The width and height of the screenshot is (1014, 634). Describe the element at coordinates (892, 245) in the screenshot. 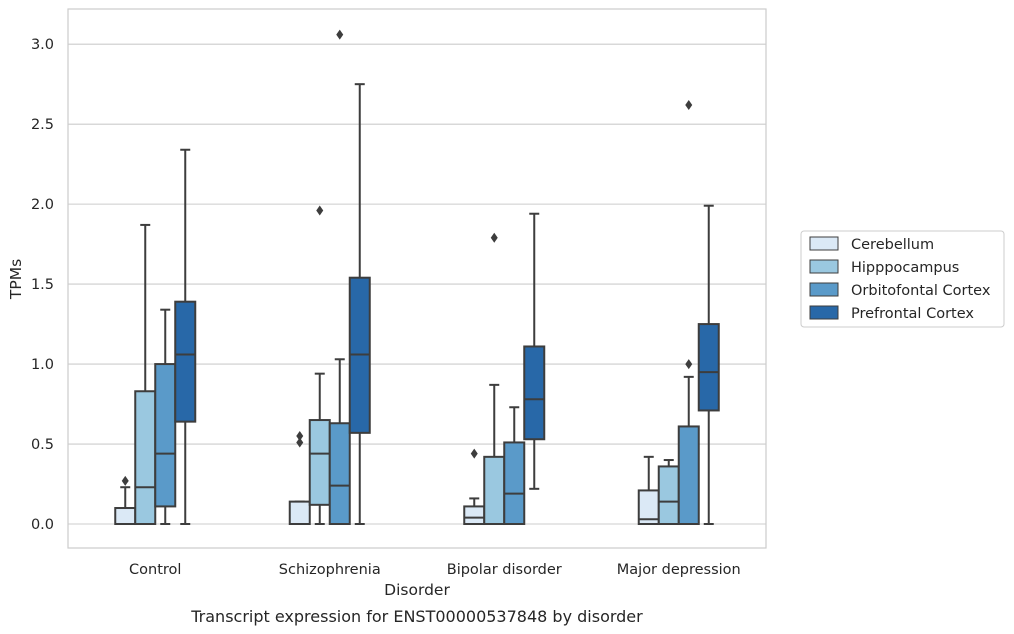

I see `legend-entry: Cerebellum` at that location.